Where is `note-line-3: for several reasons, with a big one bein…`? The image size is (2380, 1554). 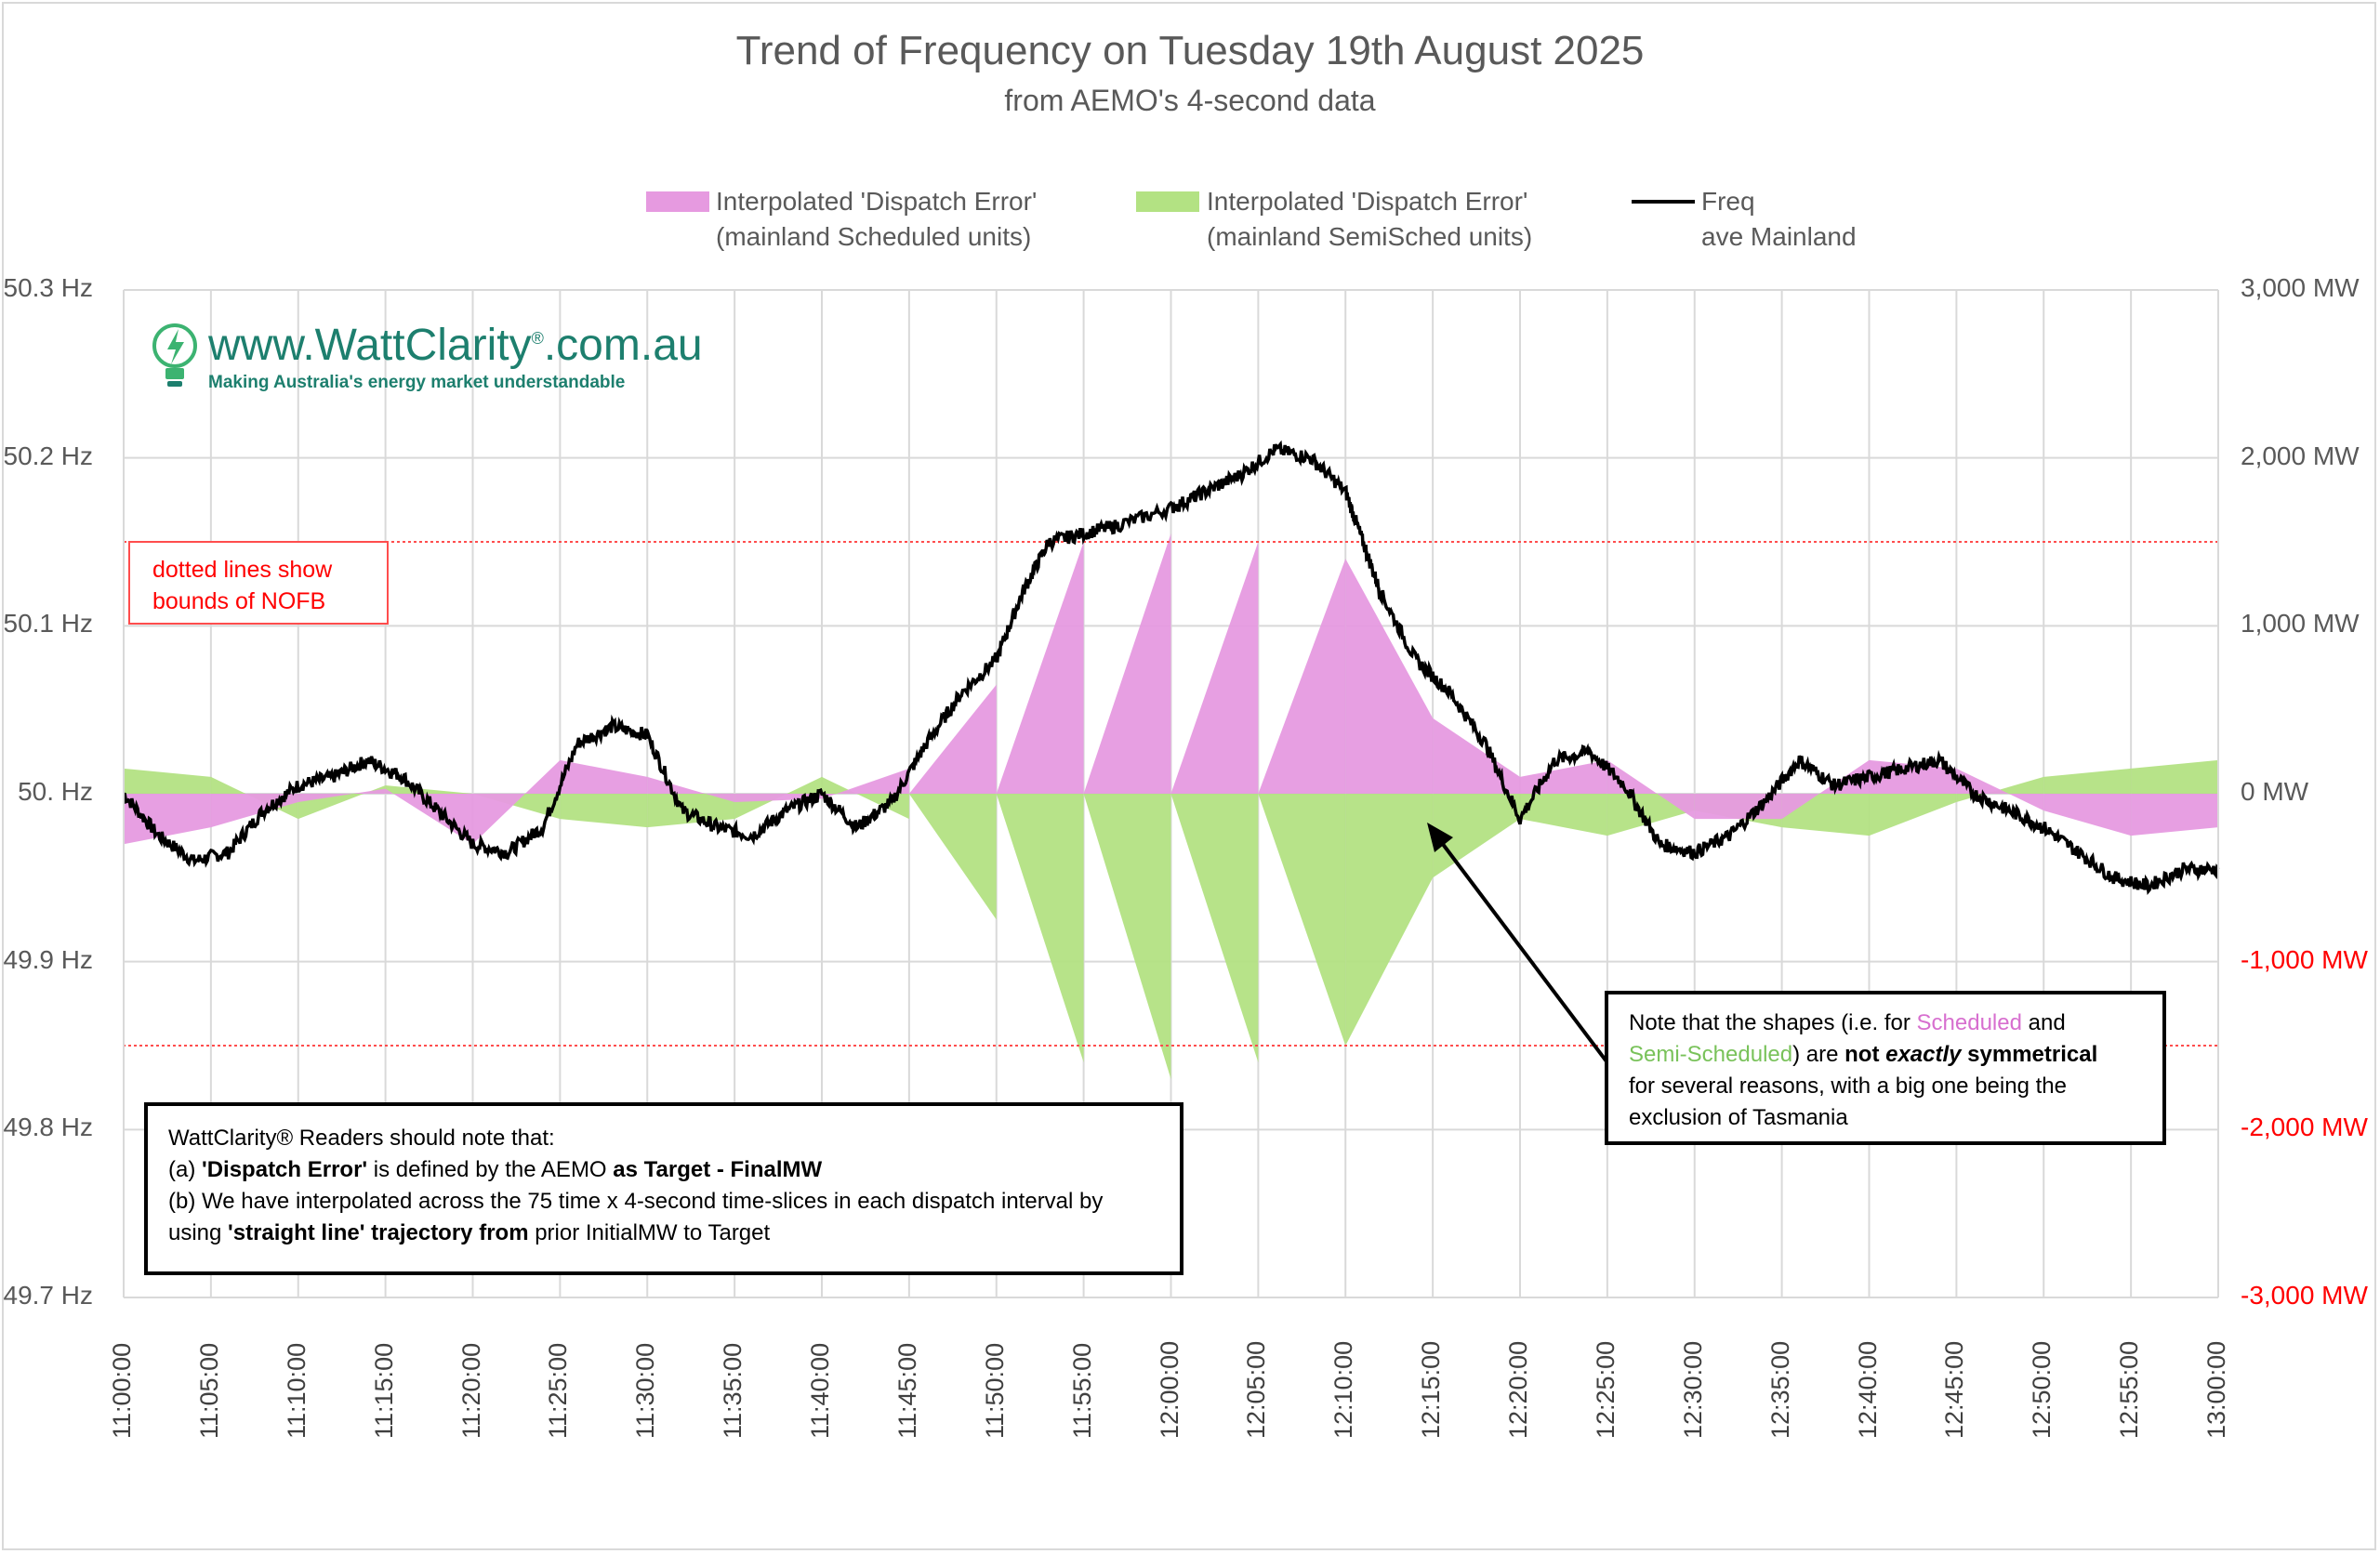 note-line-3: for several reasons, with a big one bein… is located at coordinates (1848, 1086).